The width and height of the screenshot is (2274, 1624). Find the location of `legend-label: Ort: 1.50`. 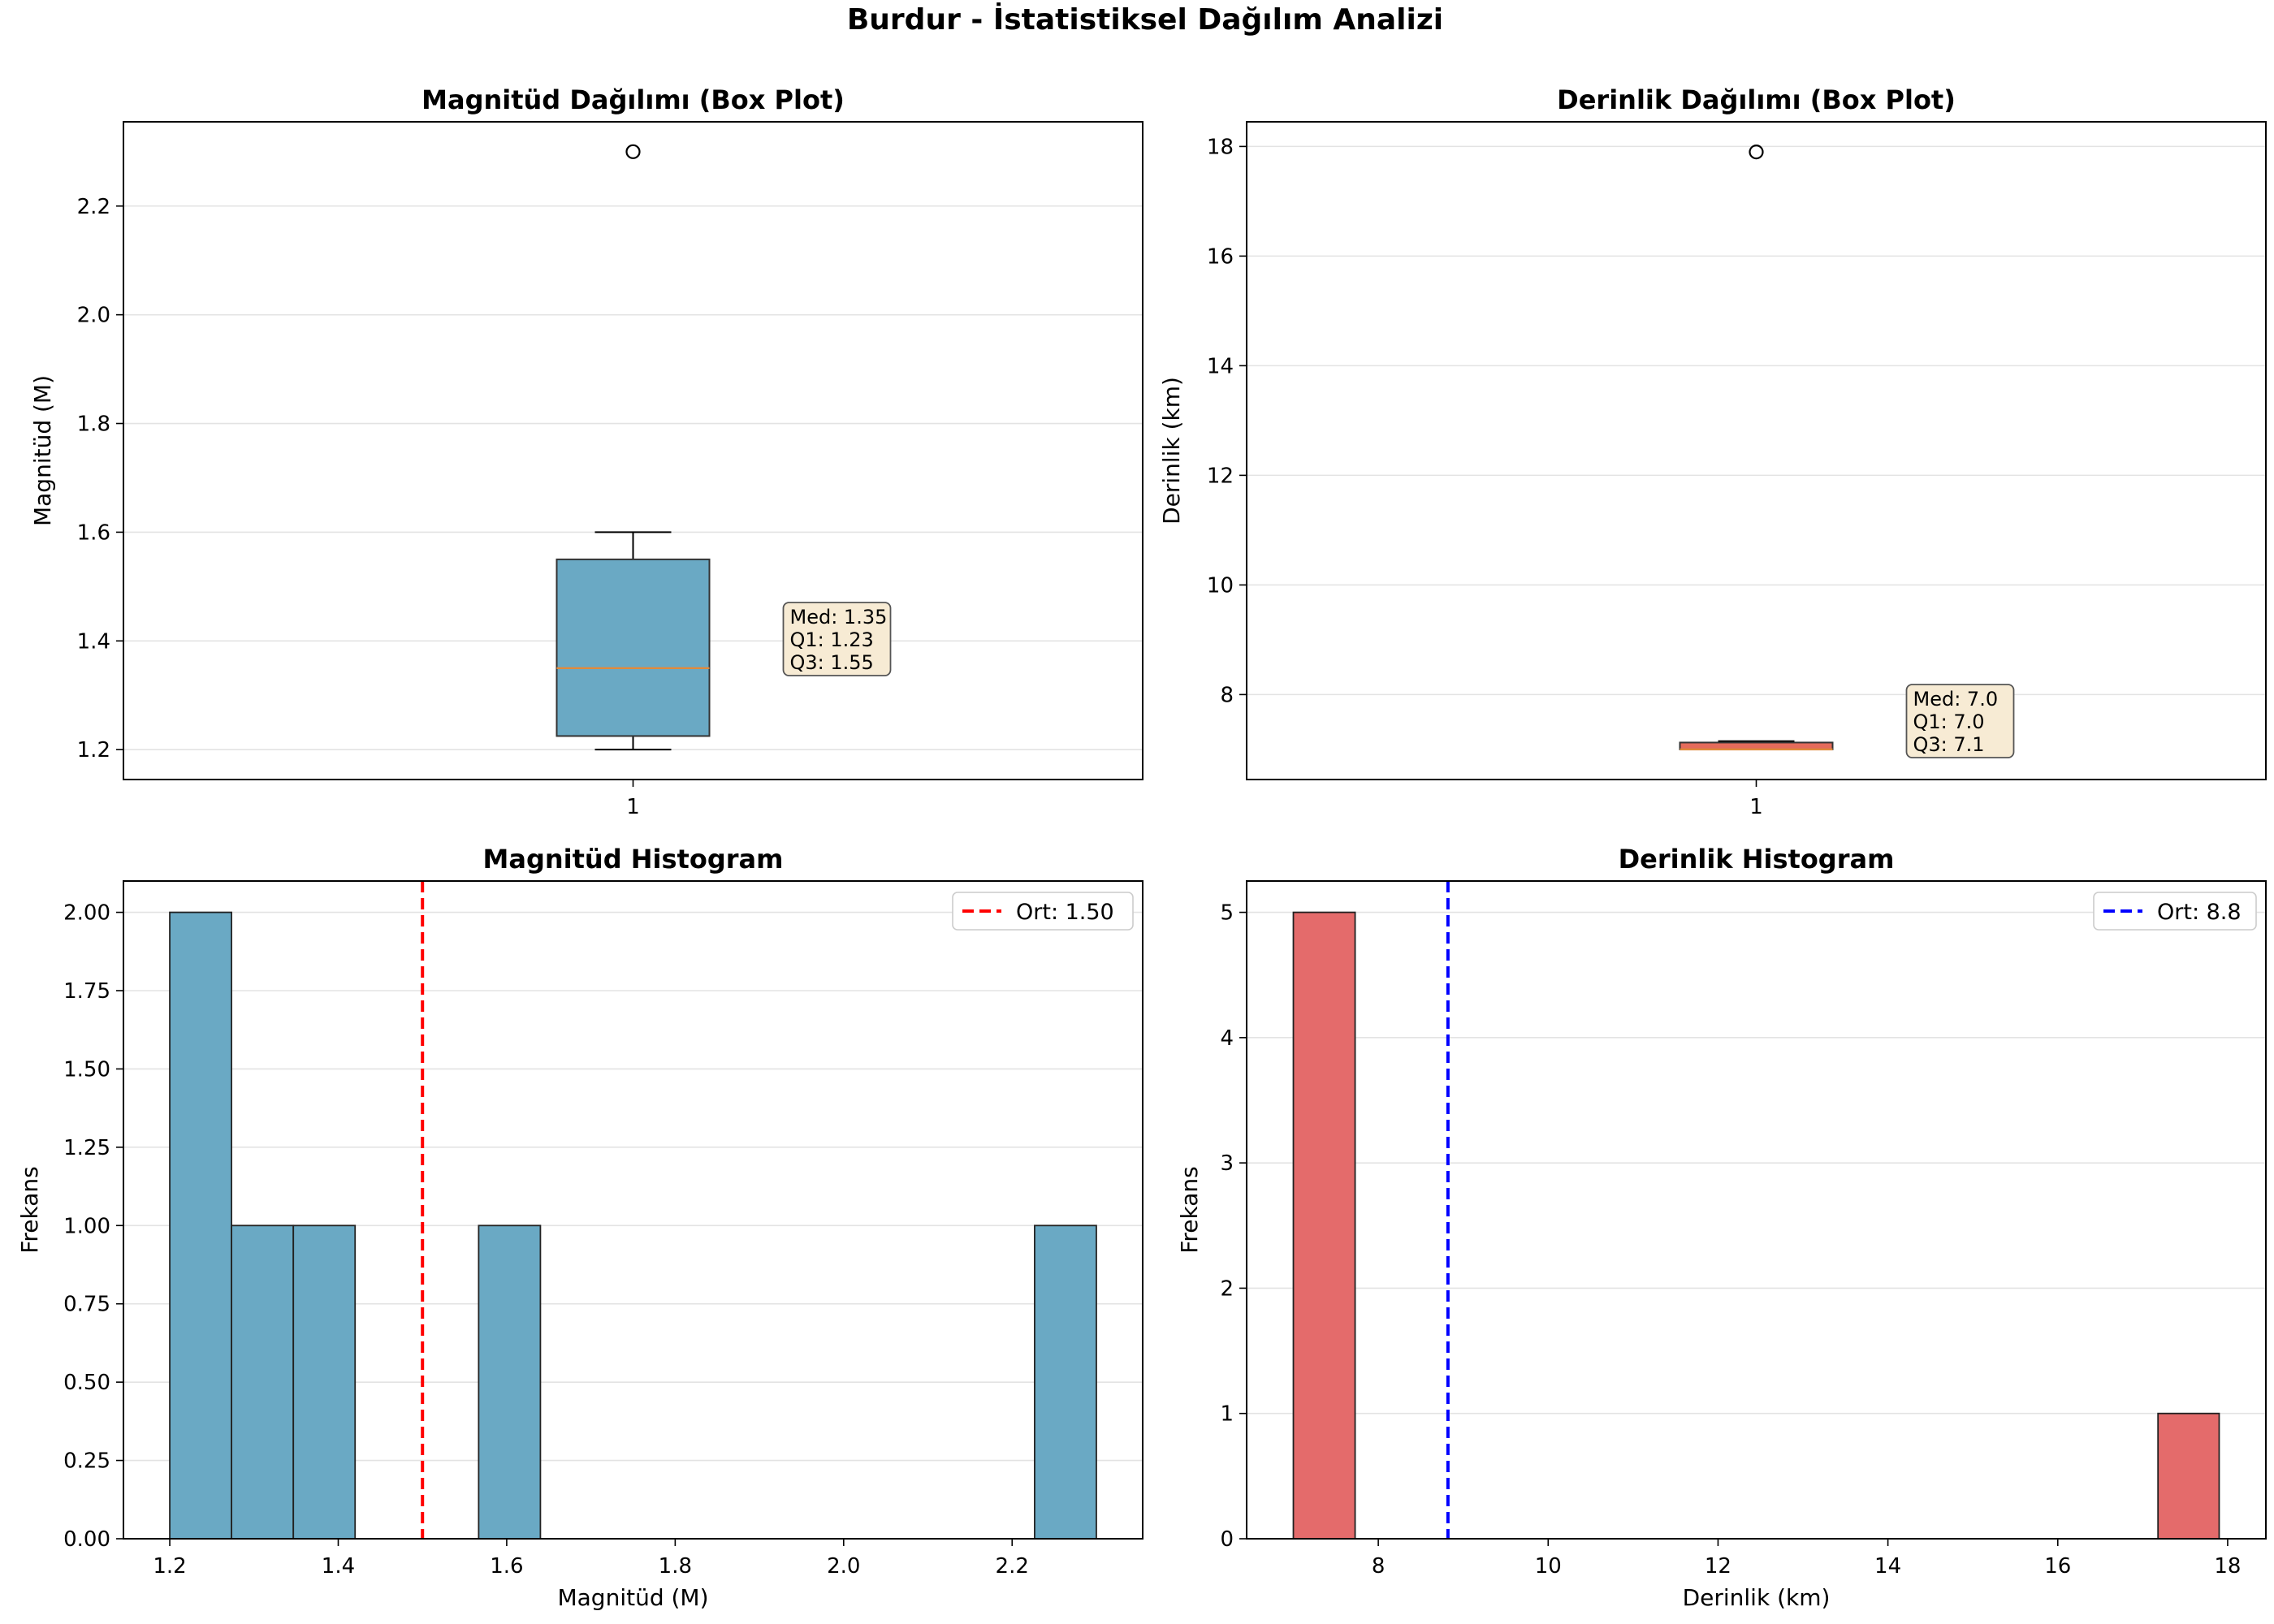

legend-label: Ort: 1.50 is located at coordinates (1065, 913).